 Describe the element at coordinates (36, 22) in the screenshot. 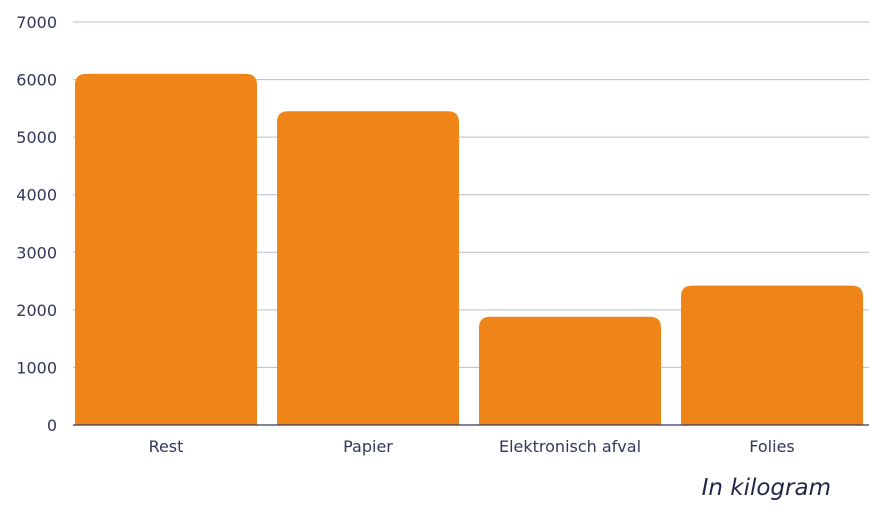

I see `y-tick-label: 7000` at that location.